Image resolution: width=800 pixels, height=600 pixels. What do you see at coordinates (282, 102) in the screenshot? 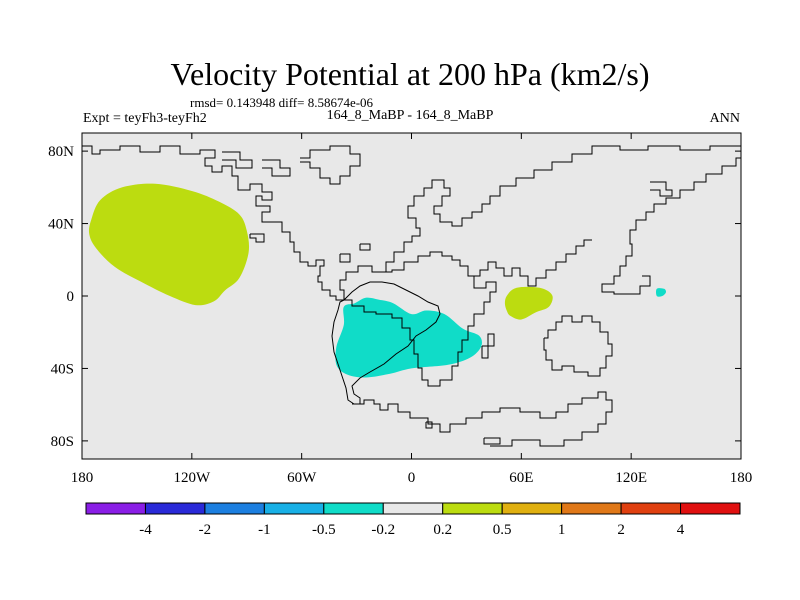
I see `stats-text: rmsd= 0.143948 diff= 8.58674e-06` at bounding box center [282, 102].